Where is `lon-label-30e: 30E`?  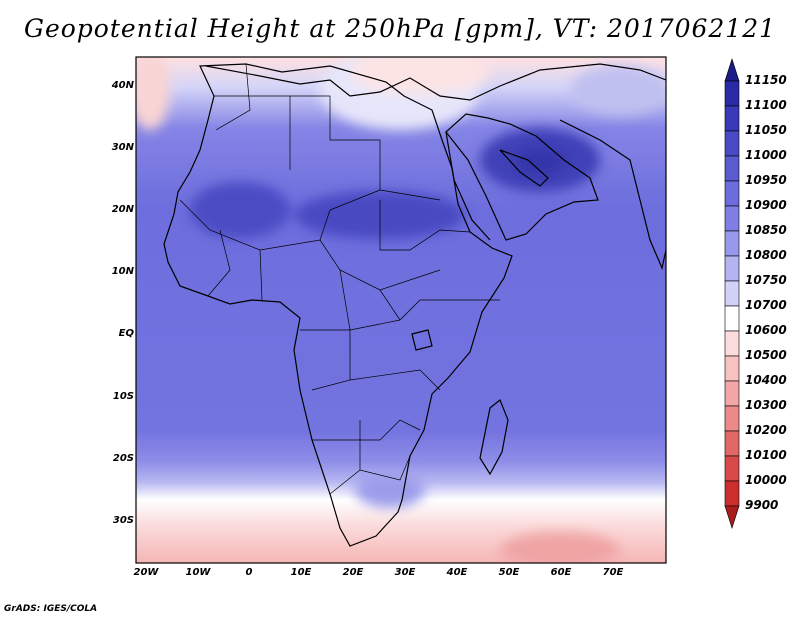 lon-label-30e: 30E is located at coordinates (405, 572).